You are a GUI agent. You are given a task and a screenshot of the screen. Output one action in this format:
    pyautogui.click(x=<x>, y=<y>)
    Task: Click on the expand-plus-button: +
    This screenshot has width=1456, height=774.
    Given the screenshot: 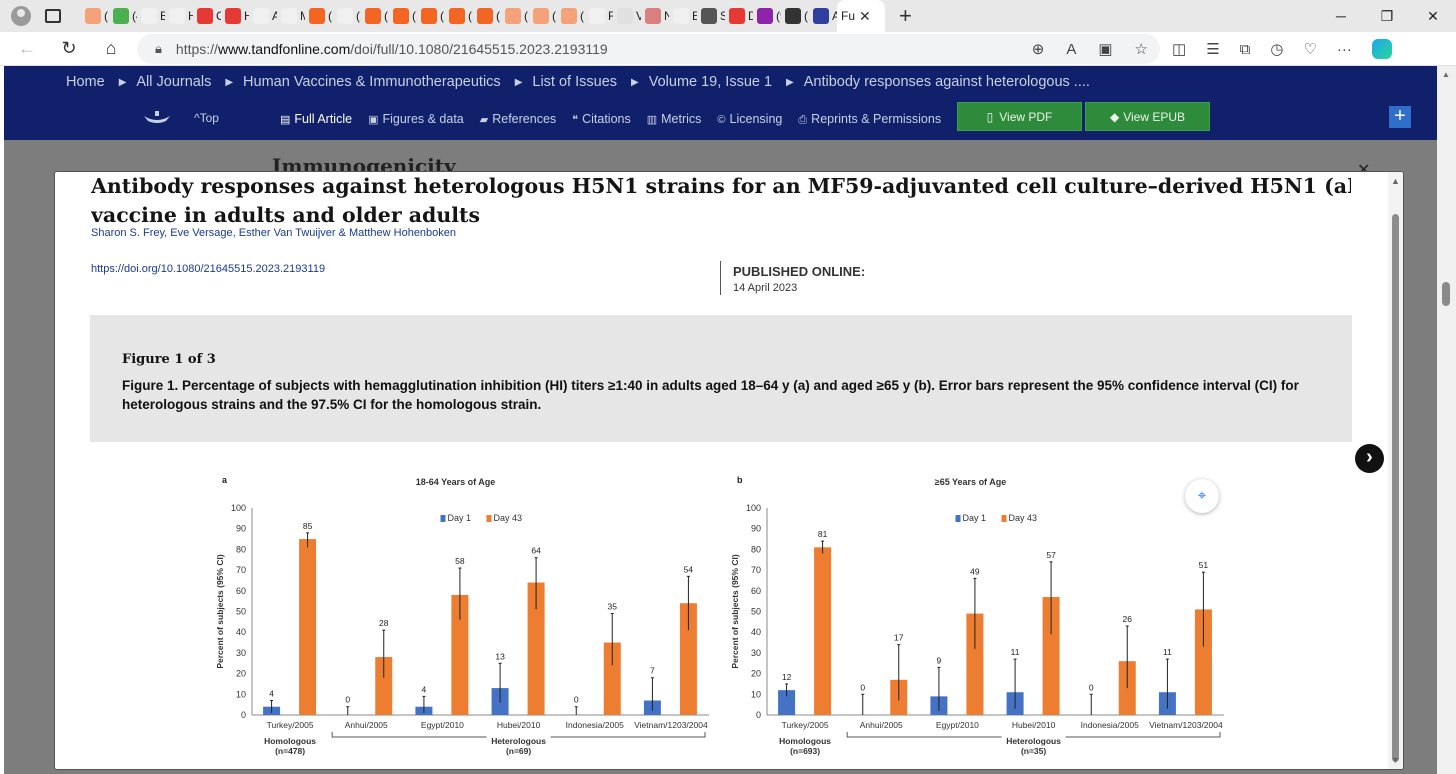 What is the action you would take?
    pyautogui.click(x=1400, y=117)
    